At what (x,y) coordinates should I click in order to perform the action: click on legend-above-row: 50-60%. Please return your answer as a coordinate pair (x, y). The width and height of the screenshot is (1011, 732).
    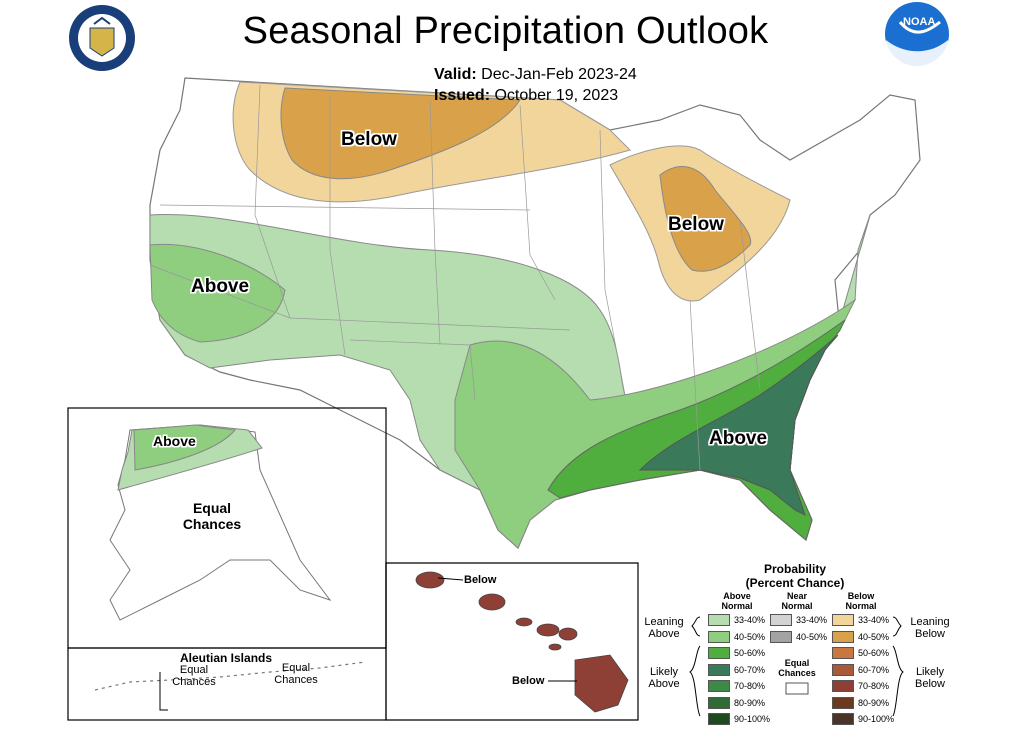
    Looking at the image, I should click on (736, 653).